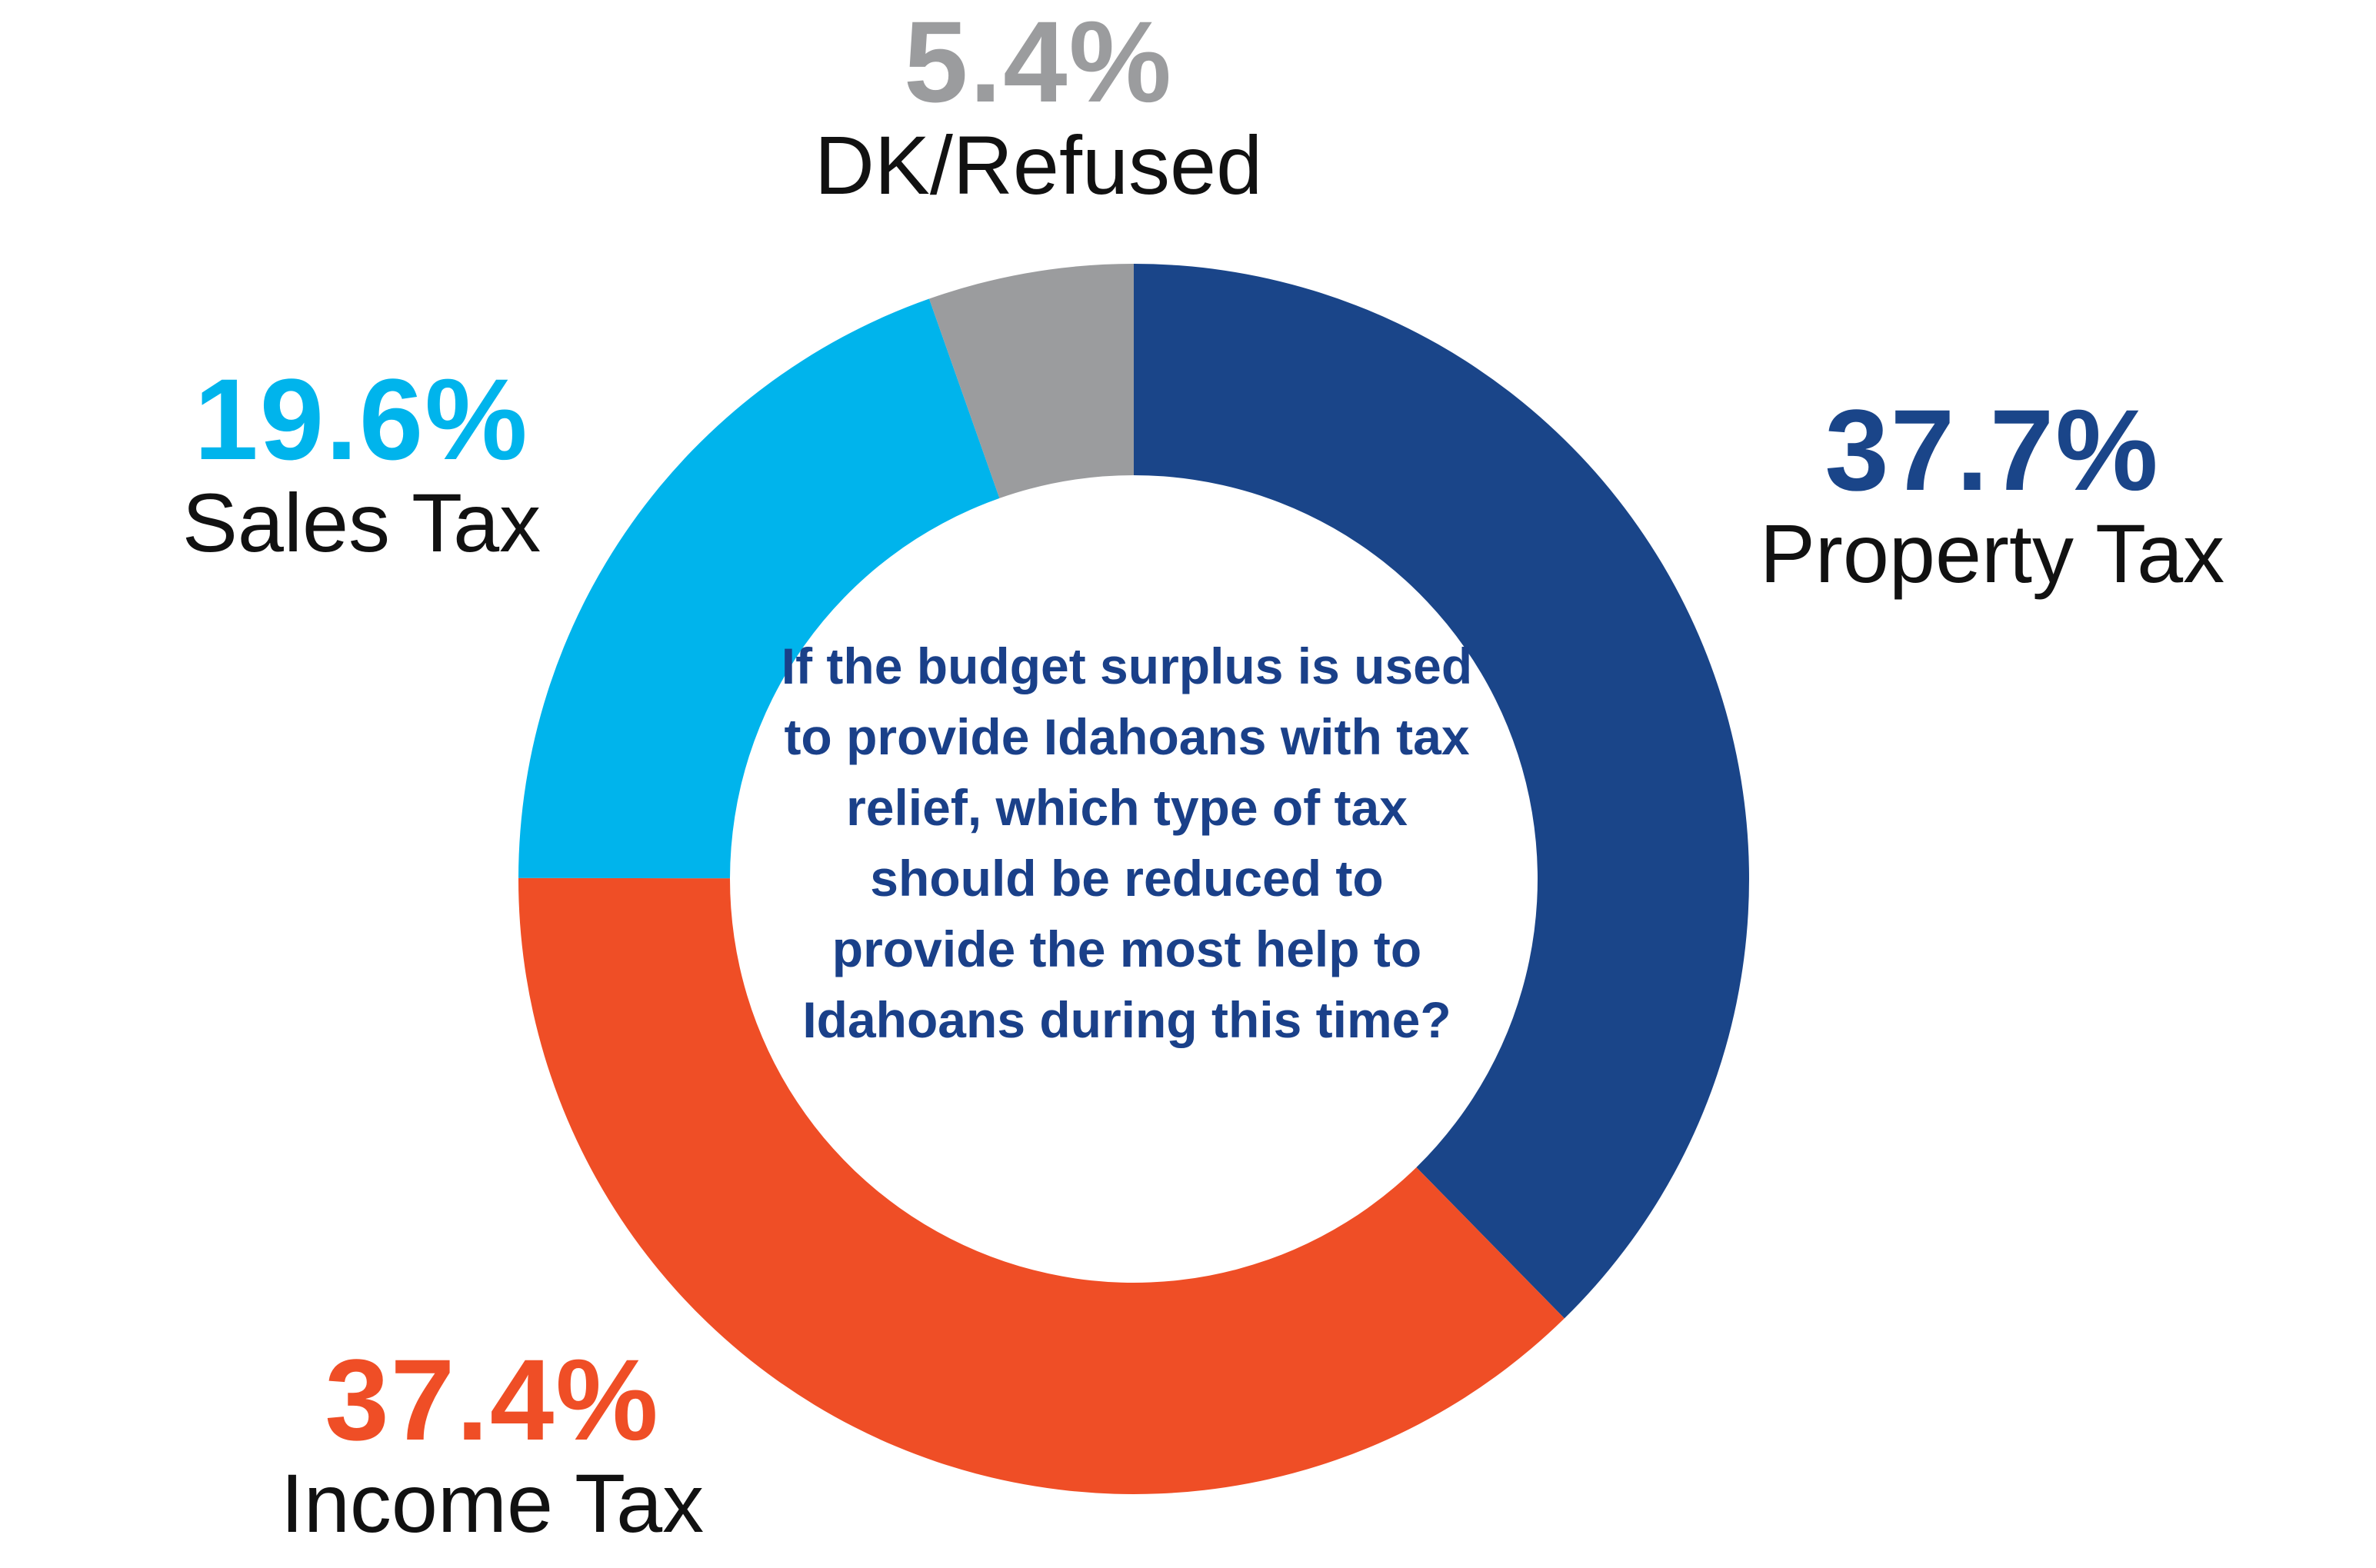 The image size is (2376, 1568). I want to click on slice-value-label: 37.7%, so click(1992, 450).